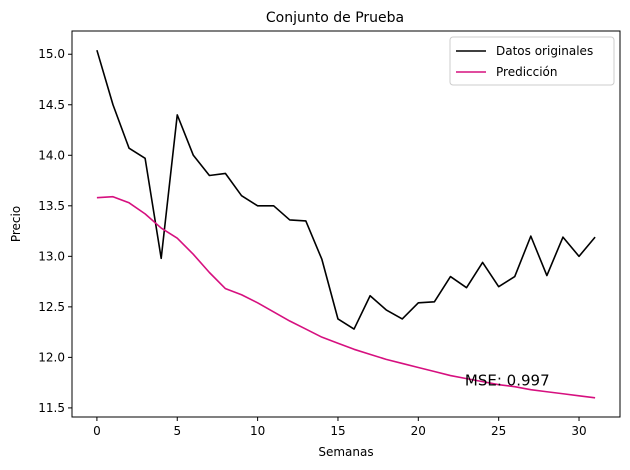  Describe the element at coordinates (51, 54) in the screenshot. I see `y-tick-label: 15.0` at that location.